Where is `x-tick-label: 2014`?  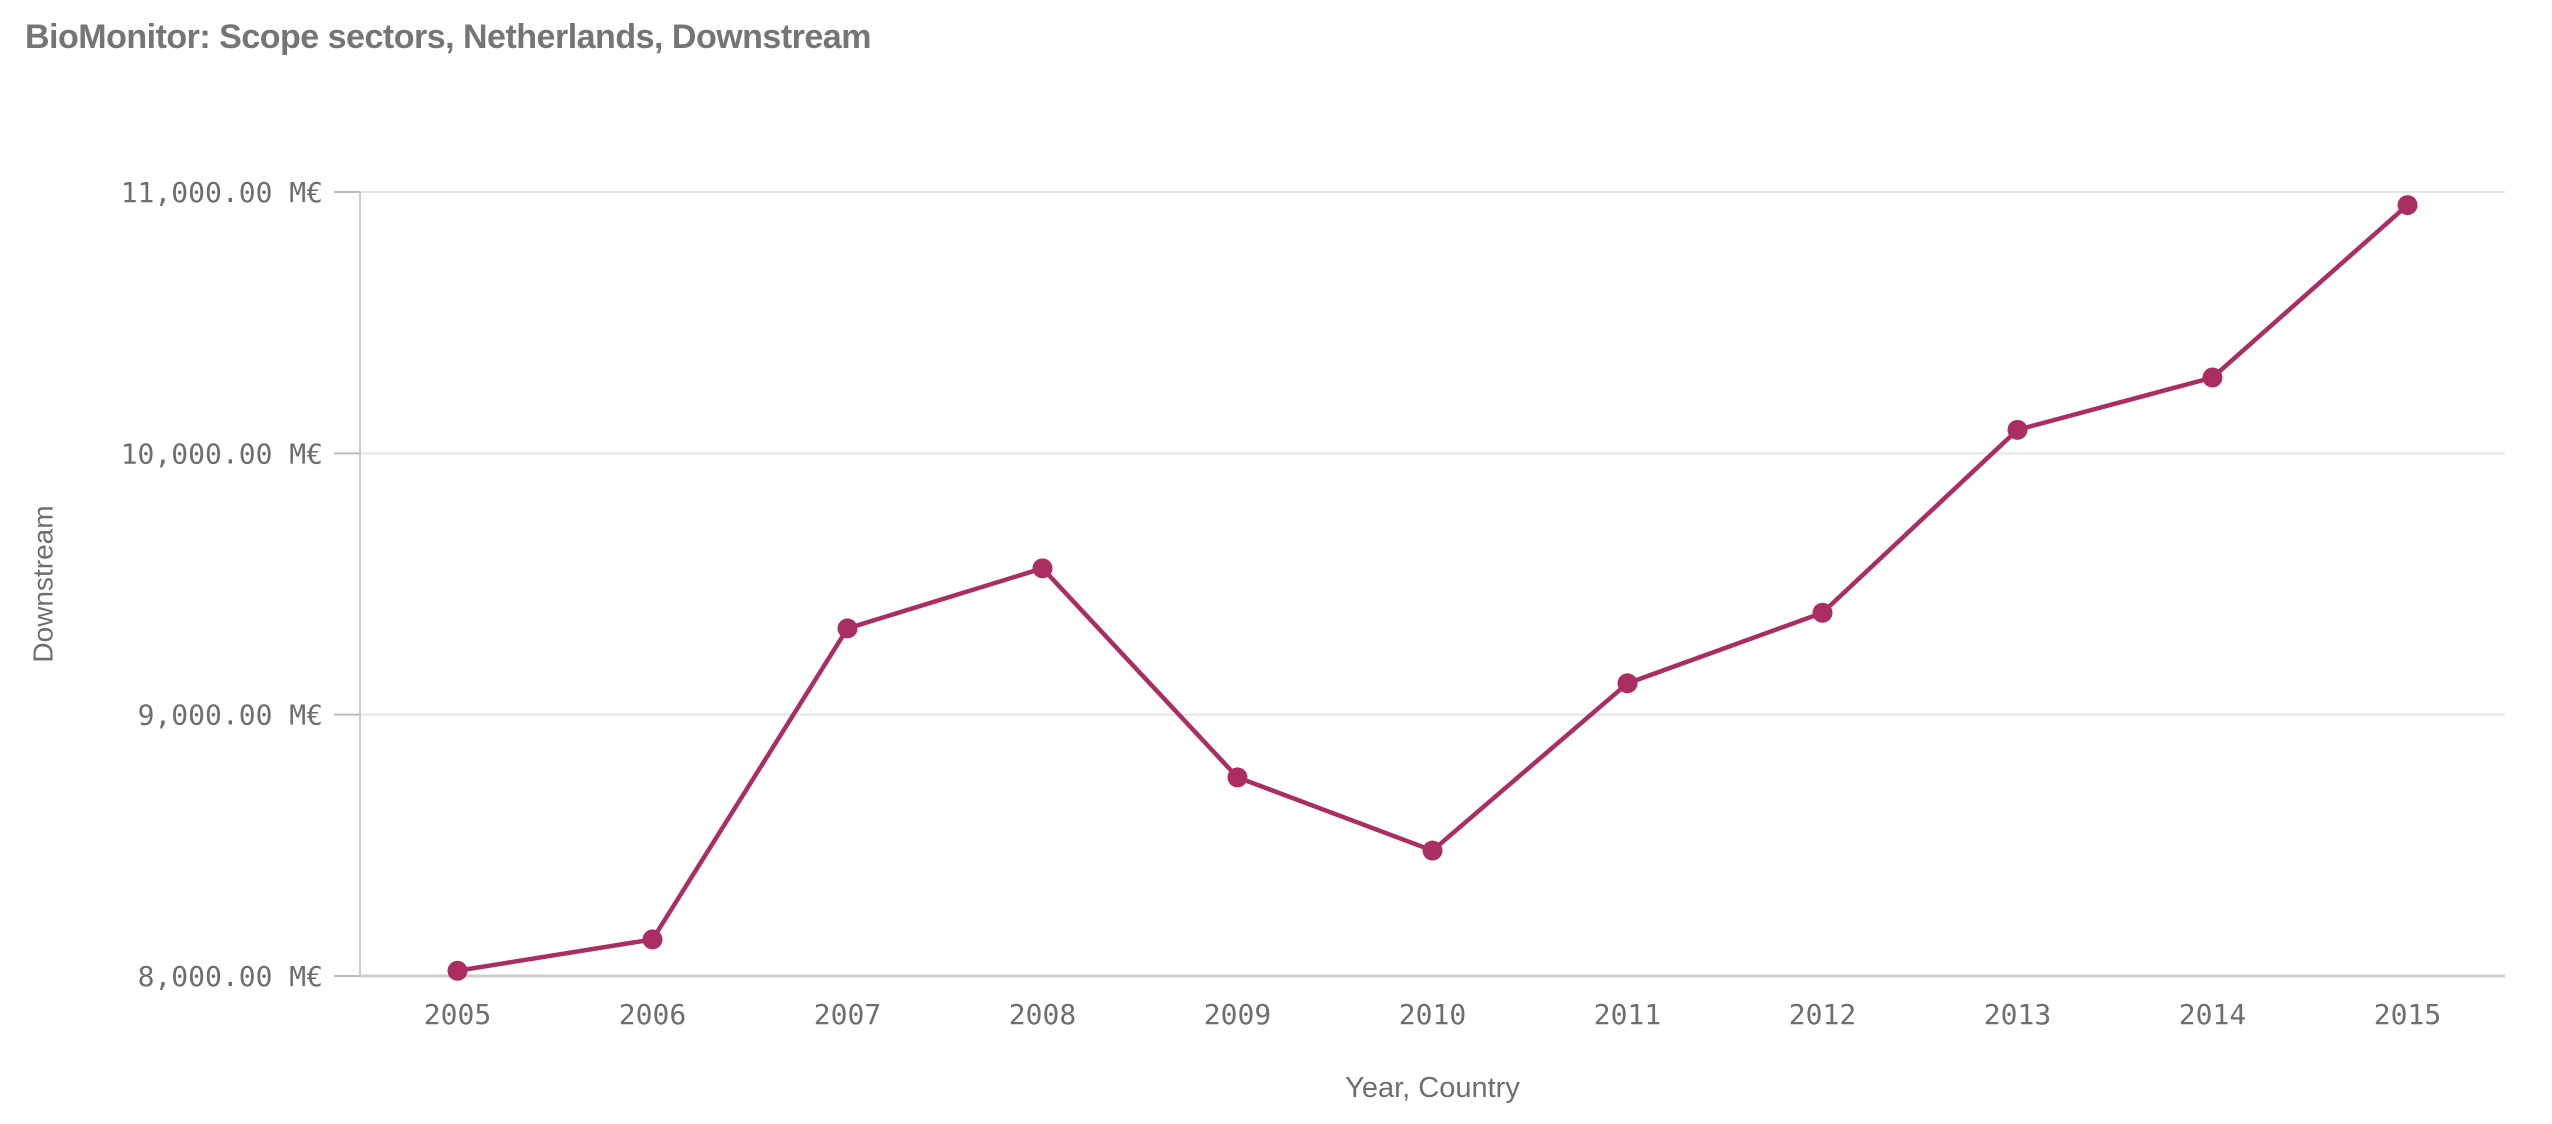
x-tick-label: 2014 is located at coordinates (2212, 1014).